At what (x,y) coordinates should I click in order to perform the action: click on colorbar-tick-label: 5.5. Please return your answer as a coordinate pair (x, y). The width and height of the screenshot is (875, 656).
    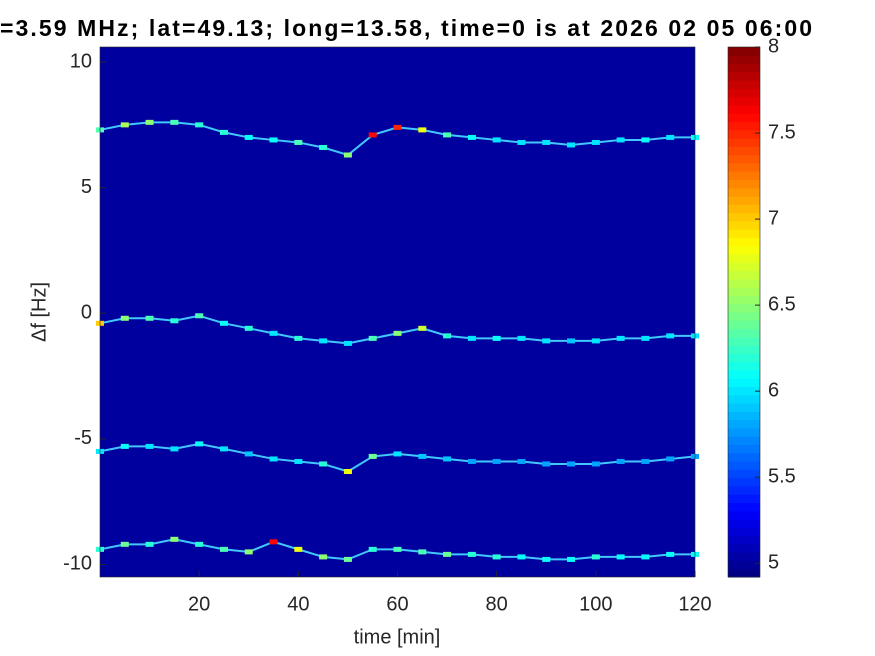
    Looking at the image, I should click on (782, 476).